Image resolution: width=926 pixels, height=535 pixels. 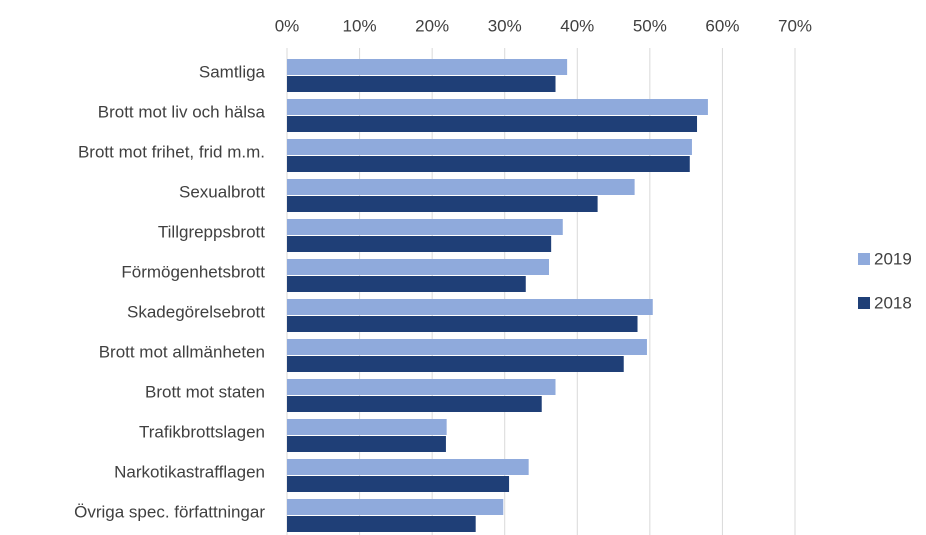 I want to click on x-tick-label: 70%, so click(x=795, y=25).